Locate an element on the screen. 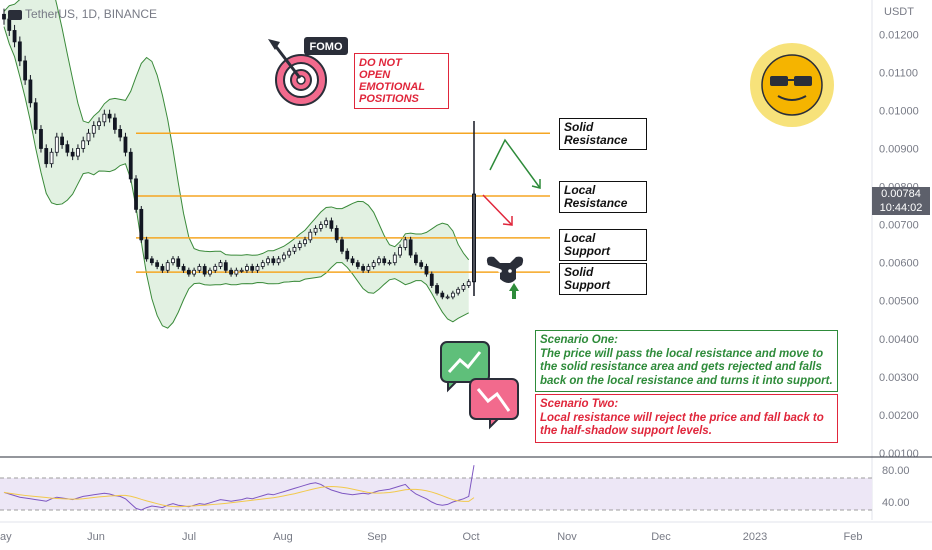 The width and height of the screenshot is (932, 550). fomo-badge: FOMO is located at coordinates (326, 46).